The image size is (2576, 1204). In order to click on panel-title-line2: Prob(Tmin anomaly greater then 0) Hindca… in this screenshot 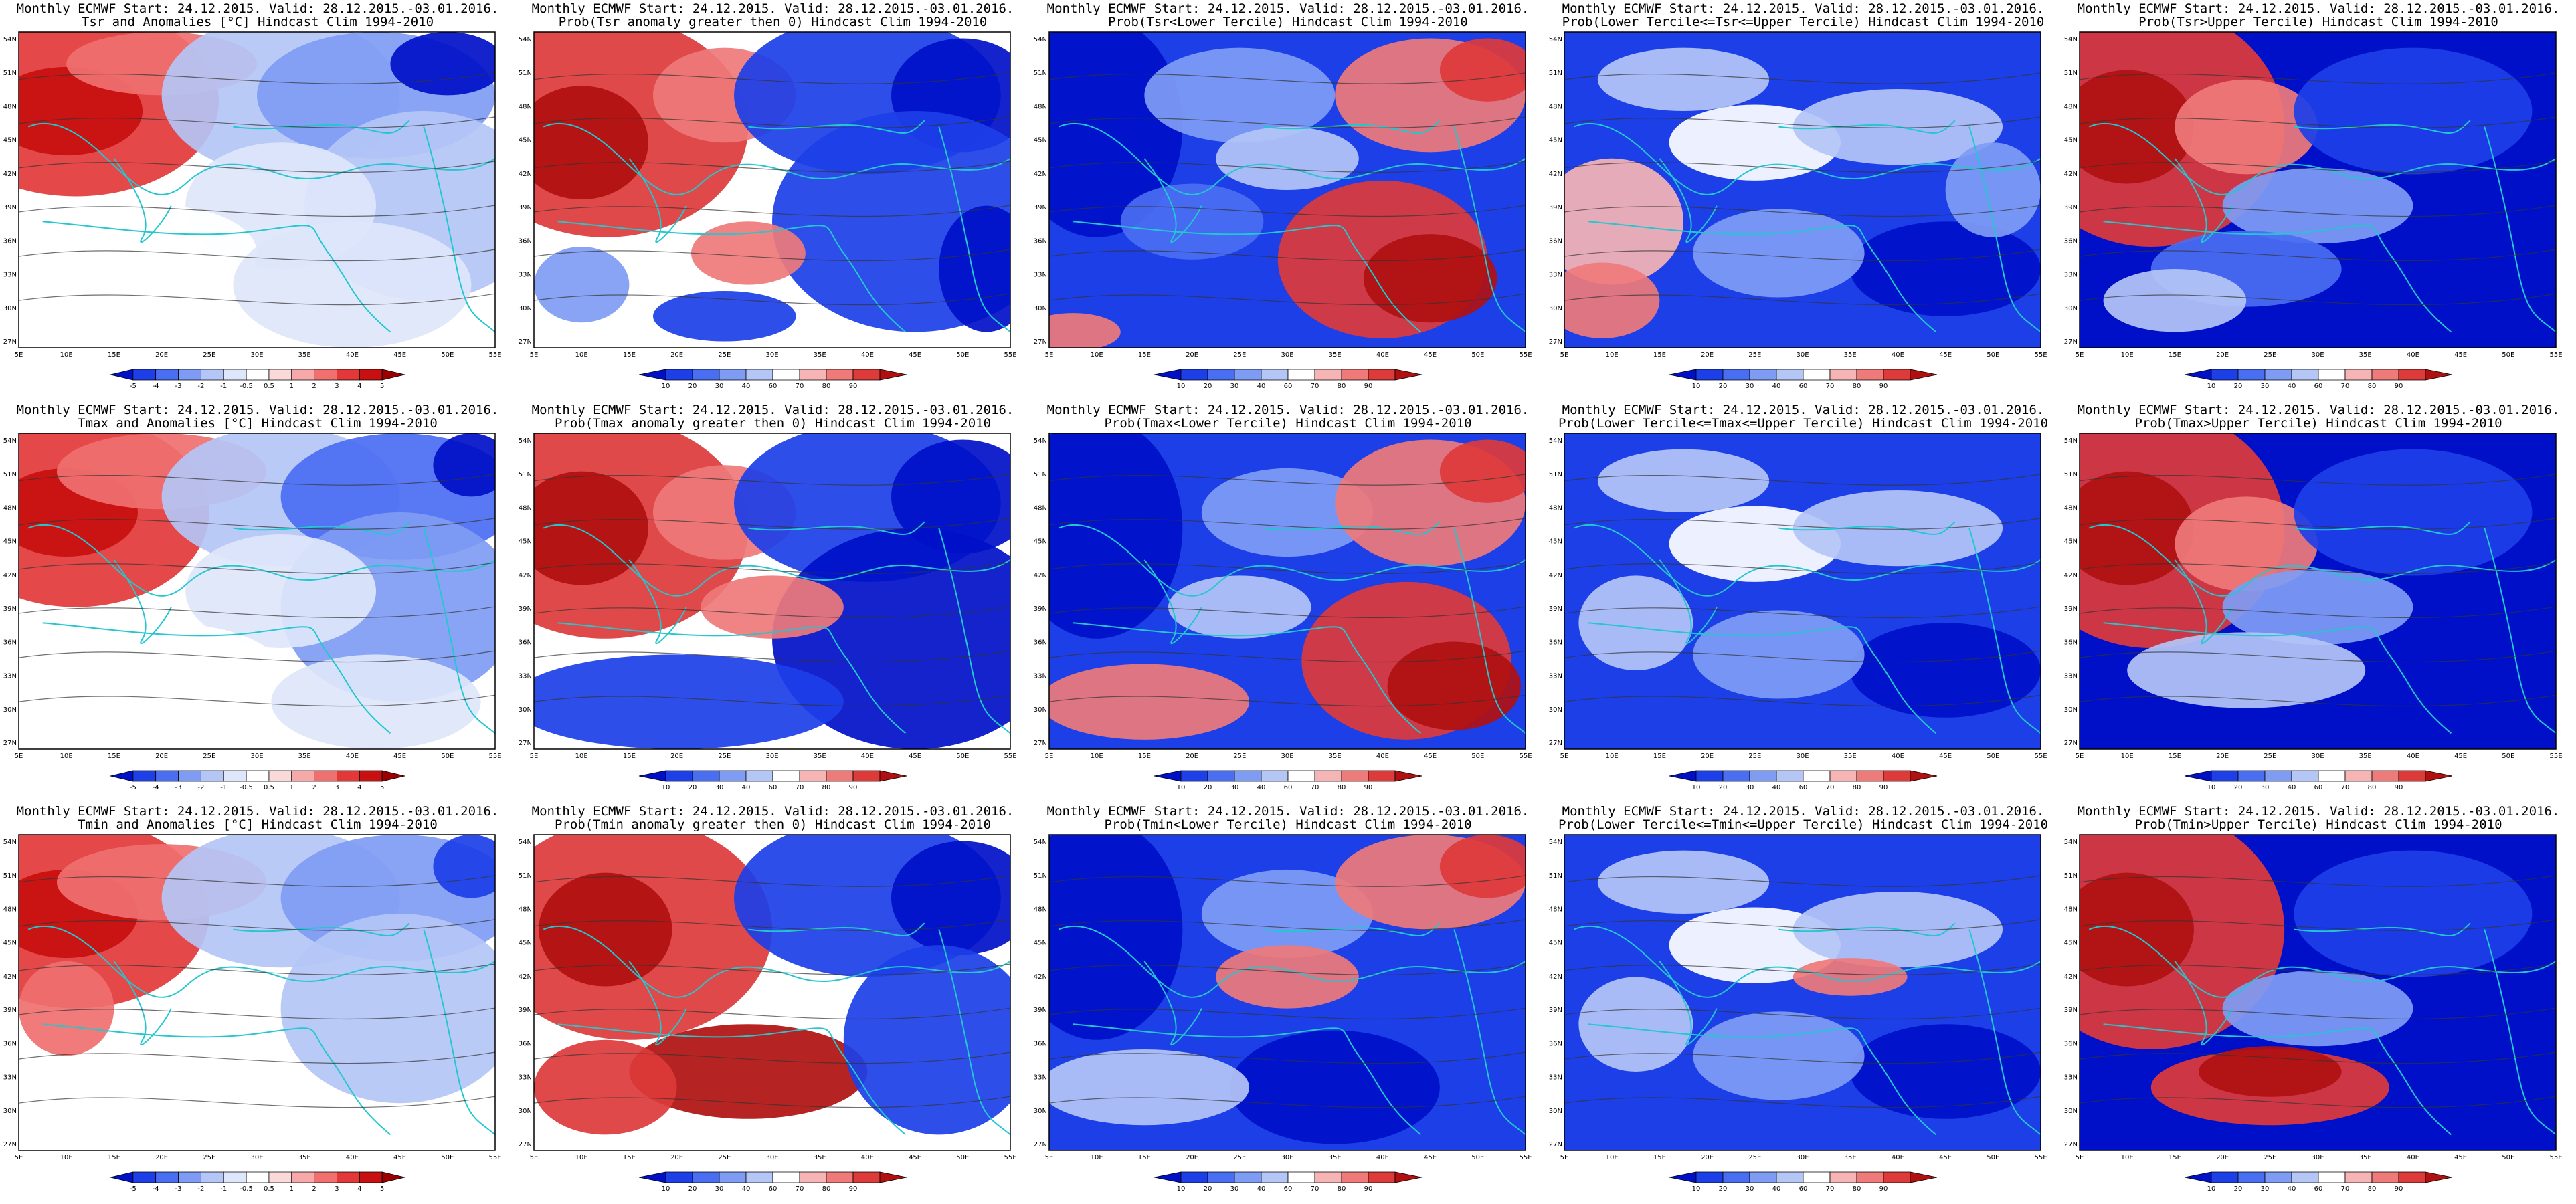, I will do `click(773, 824)`.